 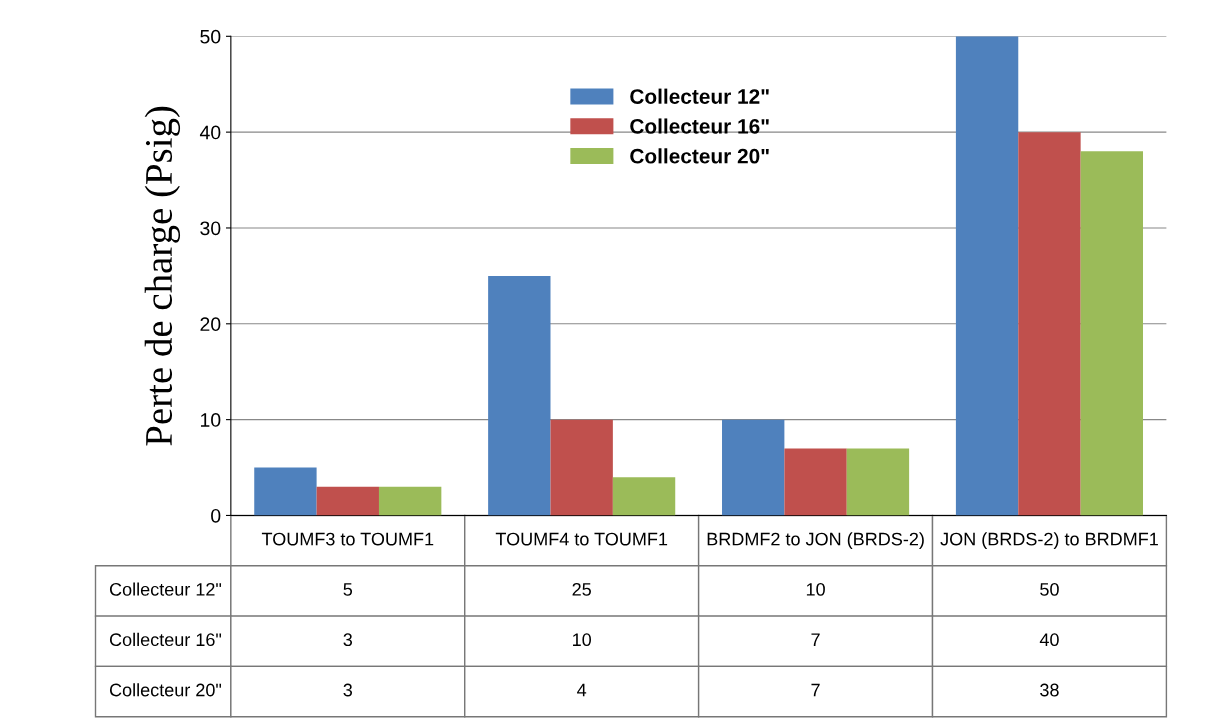 I want to click on y-tick-label: 30, so click(x=210, y=228).